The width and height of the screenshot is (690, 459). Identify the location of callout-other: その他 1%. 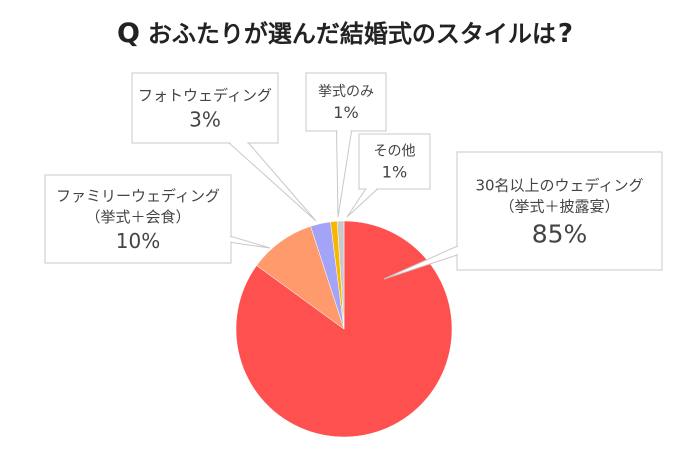
(388, 175).